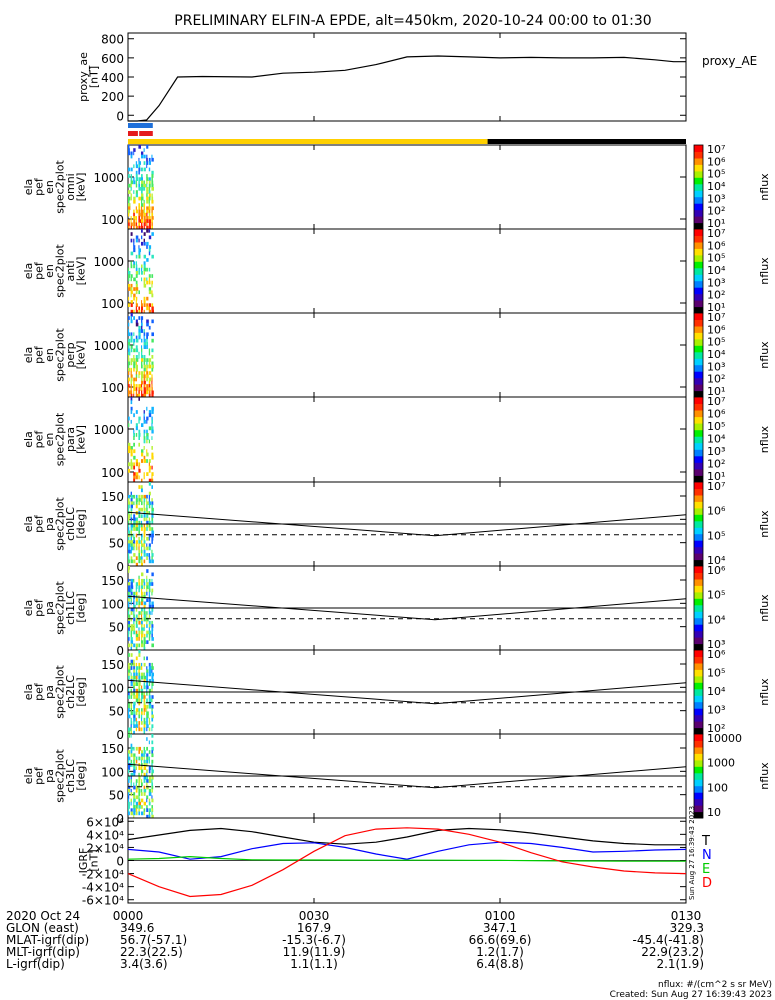 The height and width of the screenshot is (1000, 775). Describe the element at coordinates (49, 692) in the screenshot. I see `y-axis-label-line: pa` at that location.